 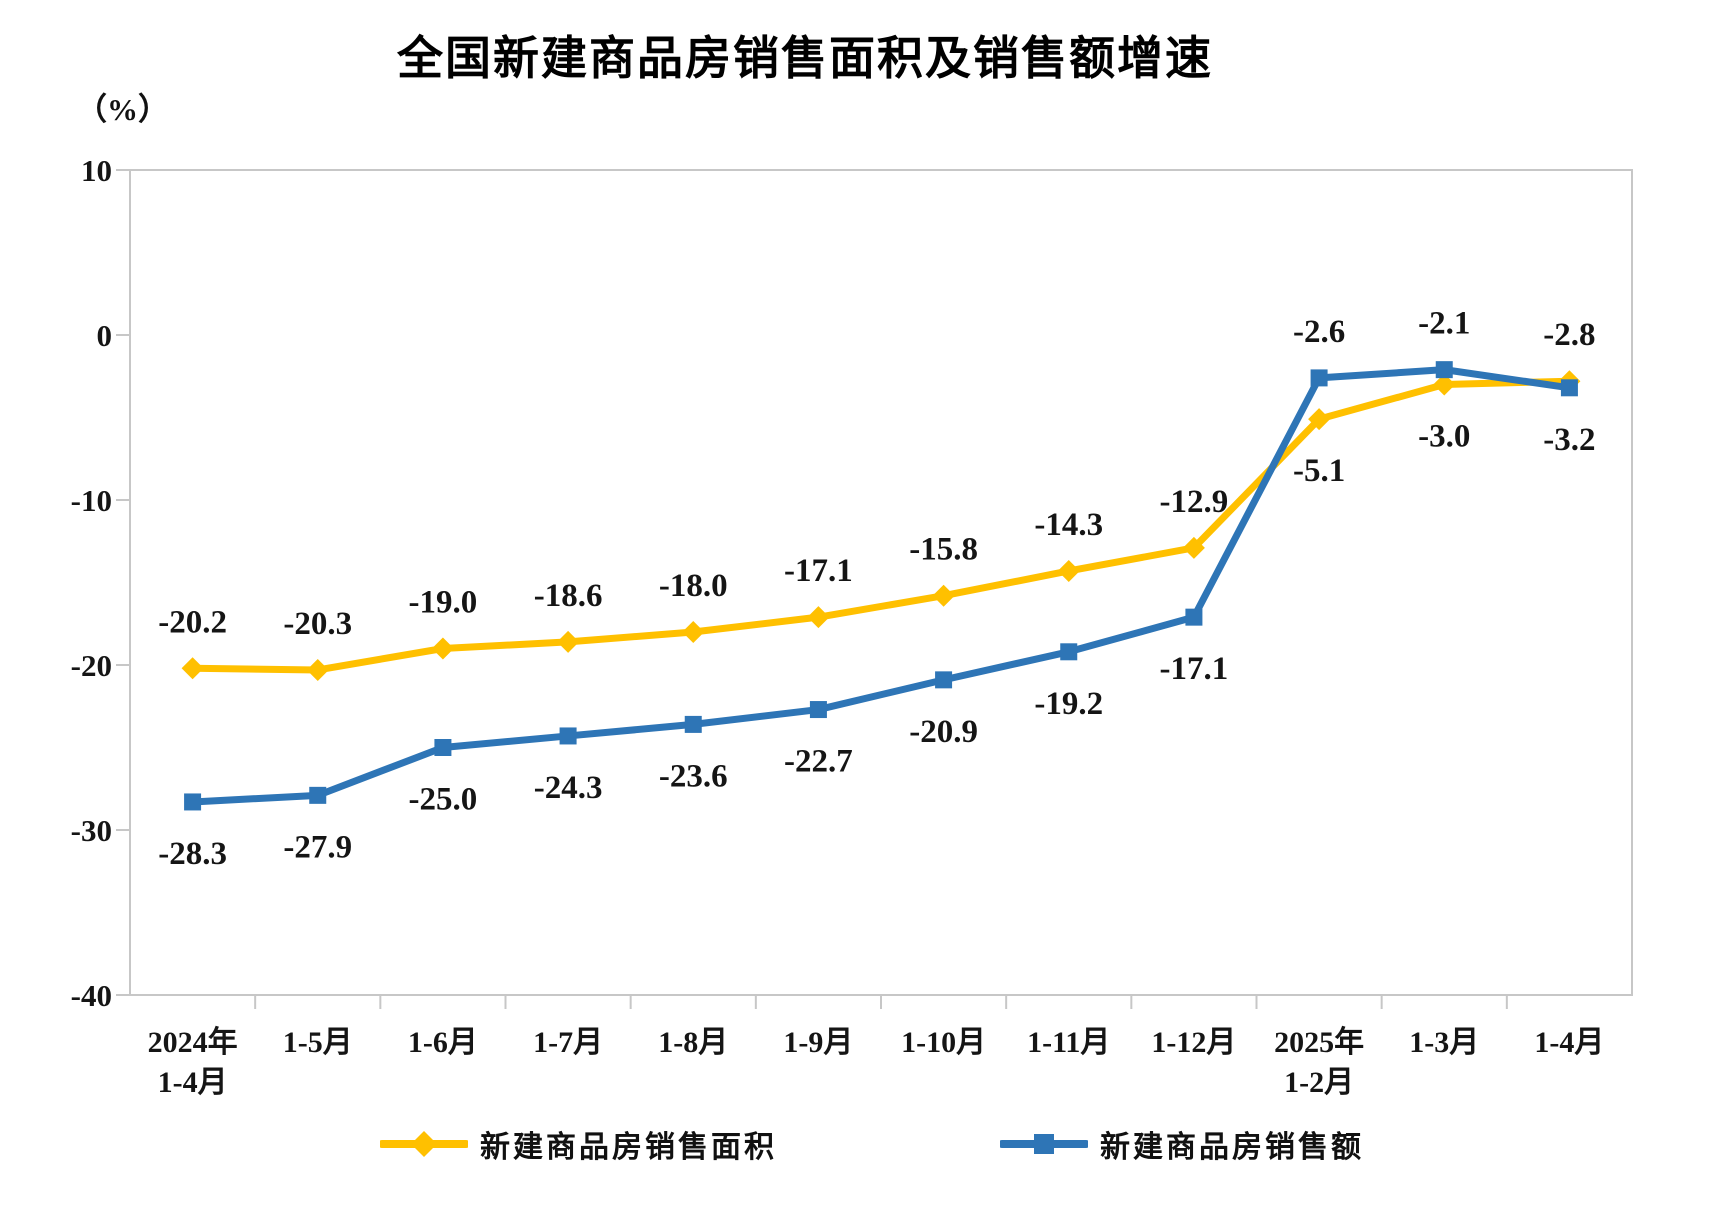 What do you see at coordinates (1068, 1042) in the screenshot?
I see `x-axis-category-label: 1-11月` at bounding box center [1068, 1042].